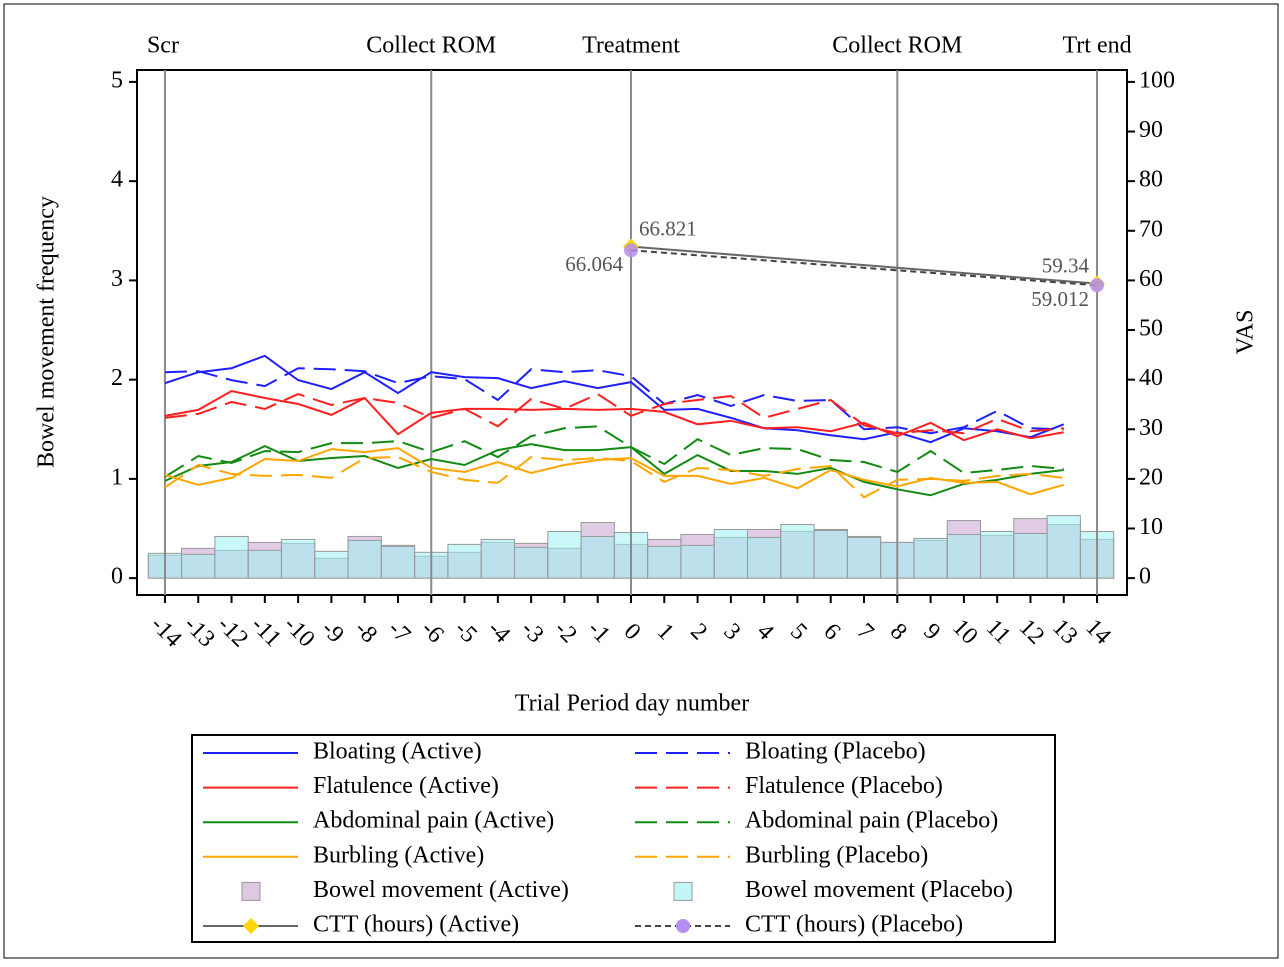 Image resolution: width=1284 pixels, height=967 pixels. I want to click on y2-tick-label: 30, so click(1151, 428).